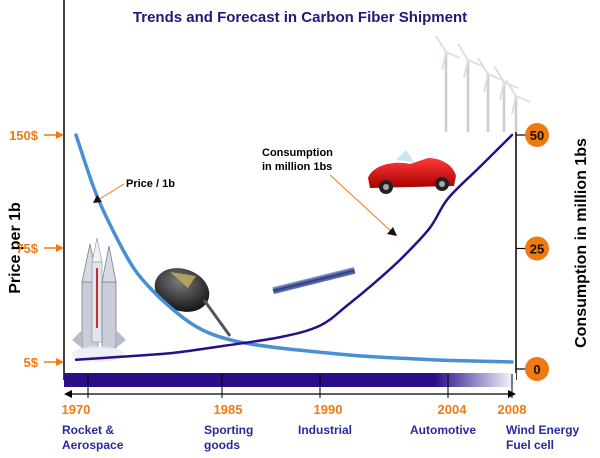  What do you see at coordinates (453, 409) in the screenshot?
I see `x-tick-label: 2004` at bounding box center [453, 409].